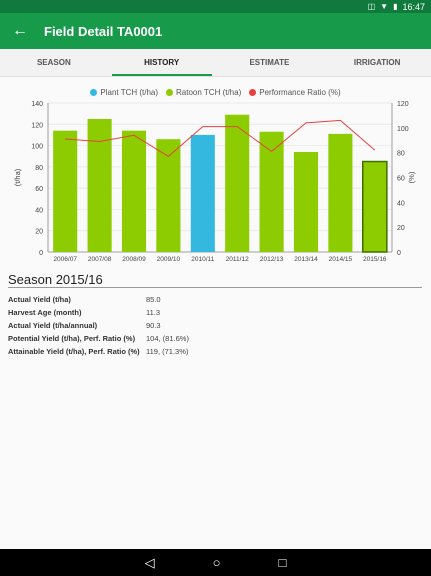  I want to click on y-tick-label: 0, so click(41, 253).